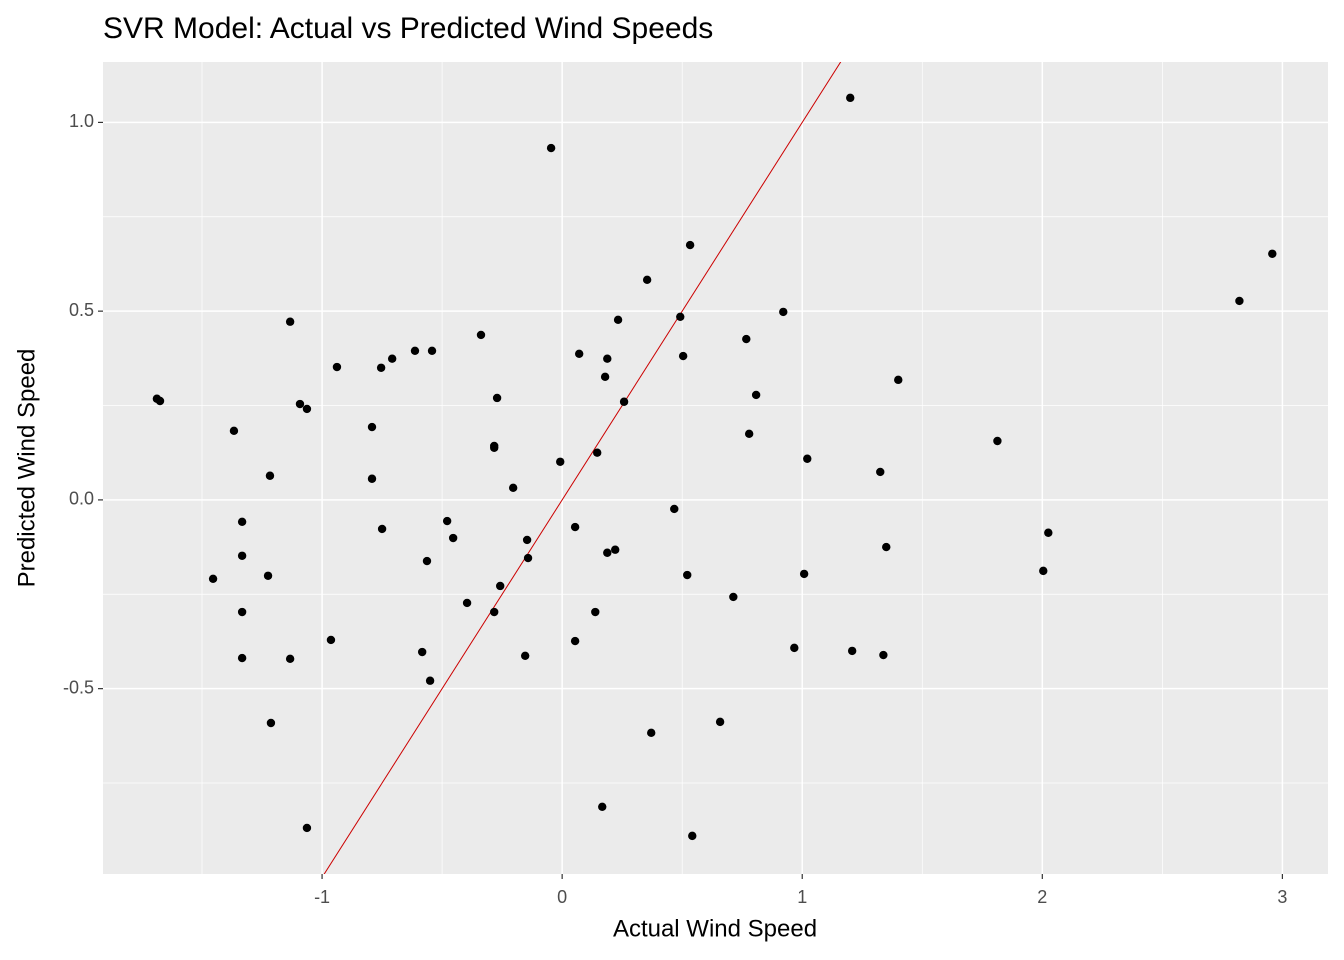  What do you see at coordinates (802, 897) in the screenshot?
I see `x-tick-label: 1` at bounding box center [802, 897].